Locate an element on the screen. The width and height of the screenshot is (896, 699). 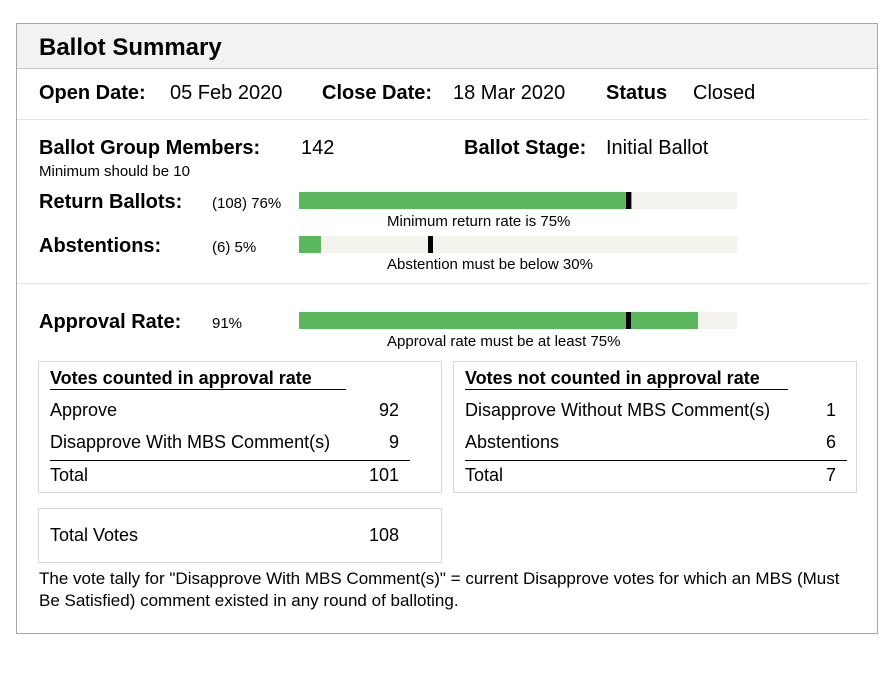
status-label: Status is located at coordinates (637, 93).